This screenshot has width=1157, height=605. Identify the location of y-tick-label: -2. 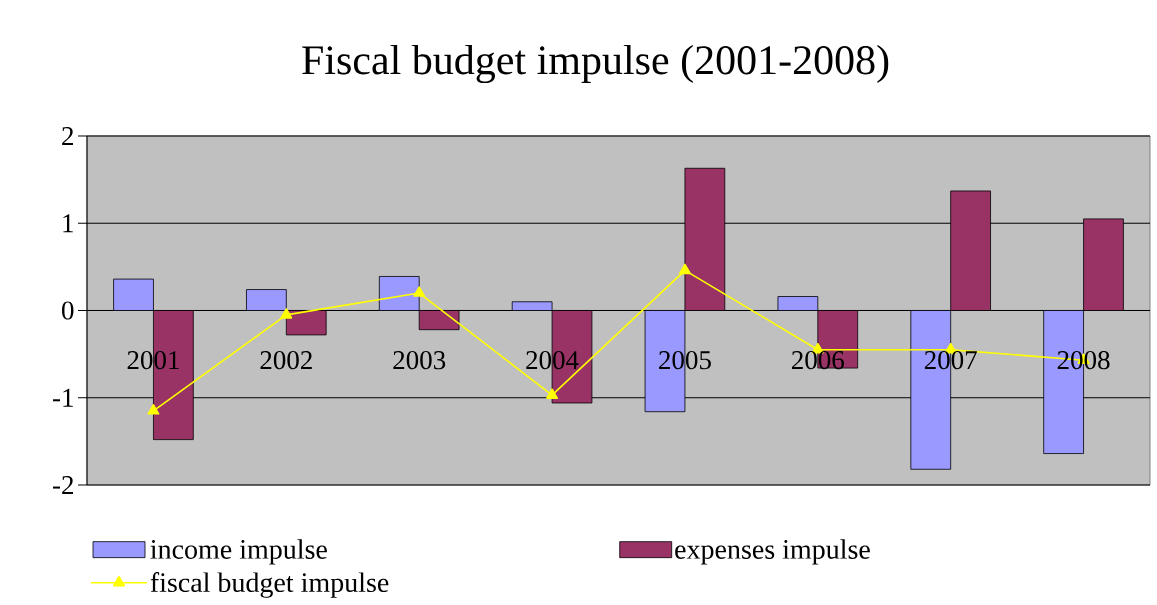
(62, 485).